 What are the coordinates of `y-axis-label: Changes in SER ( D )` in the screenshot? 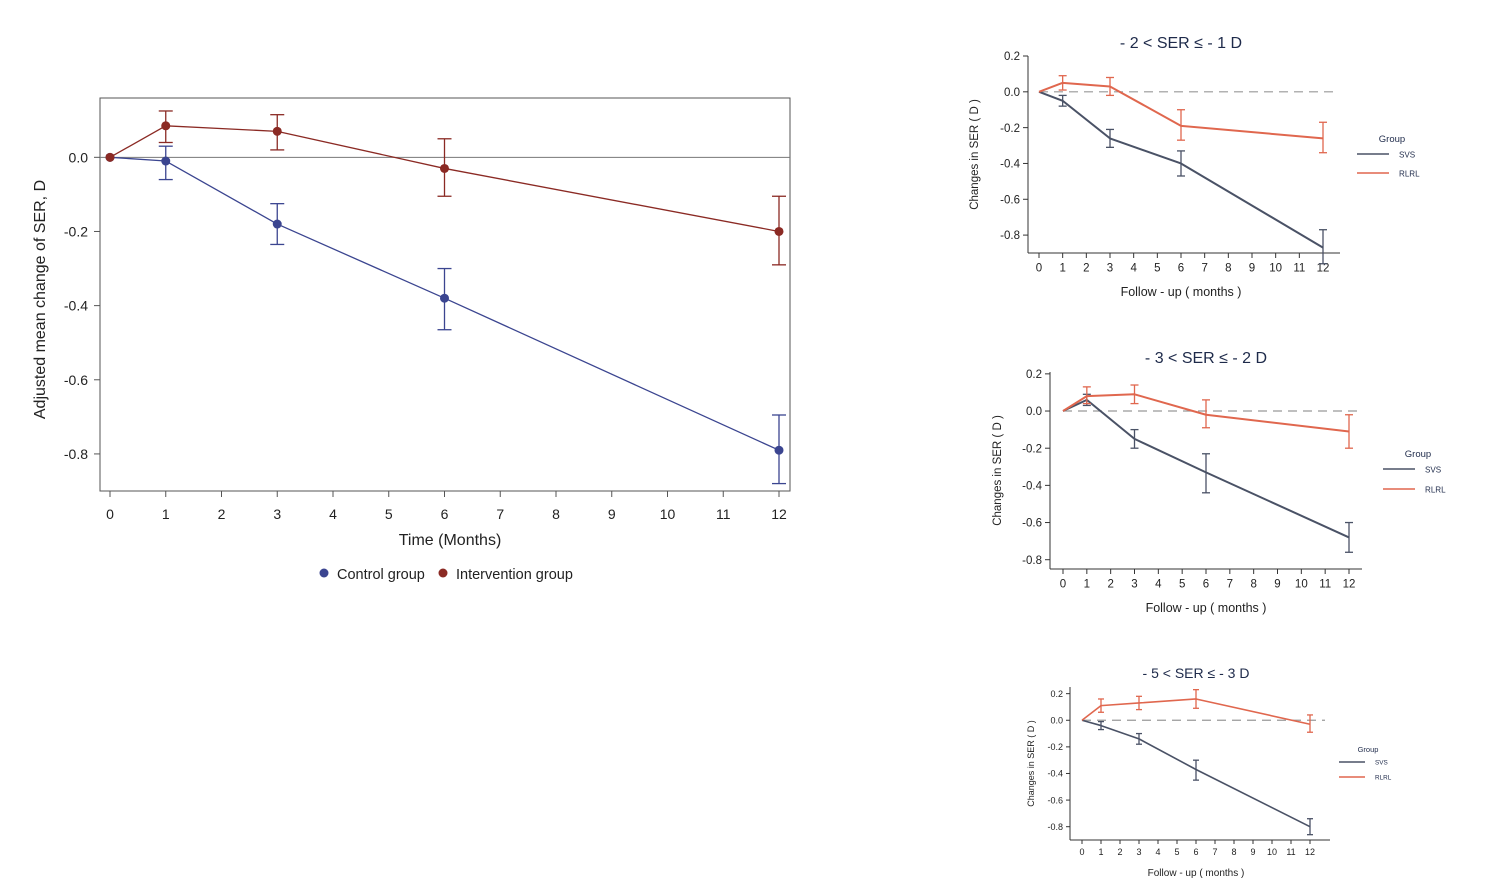 It's located at (1031, 763).